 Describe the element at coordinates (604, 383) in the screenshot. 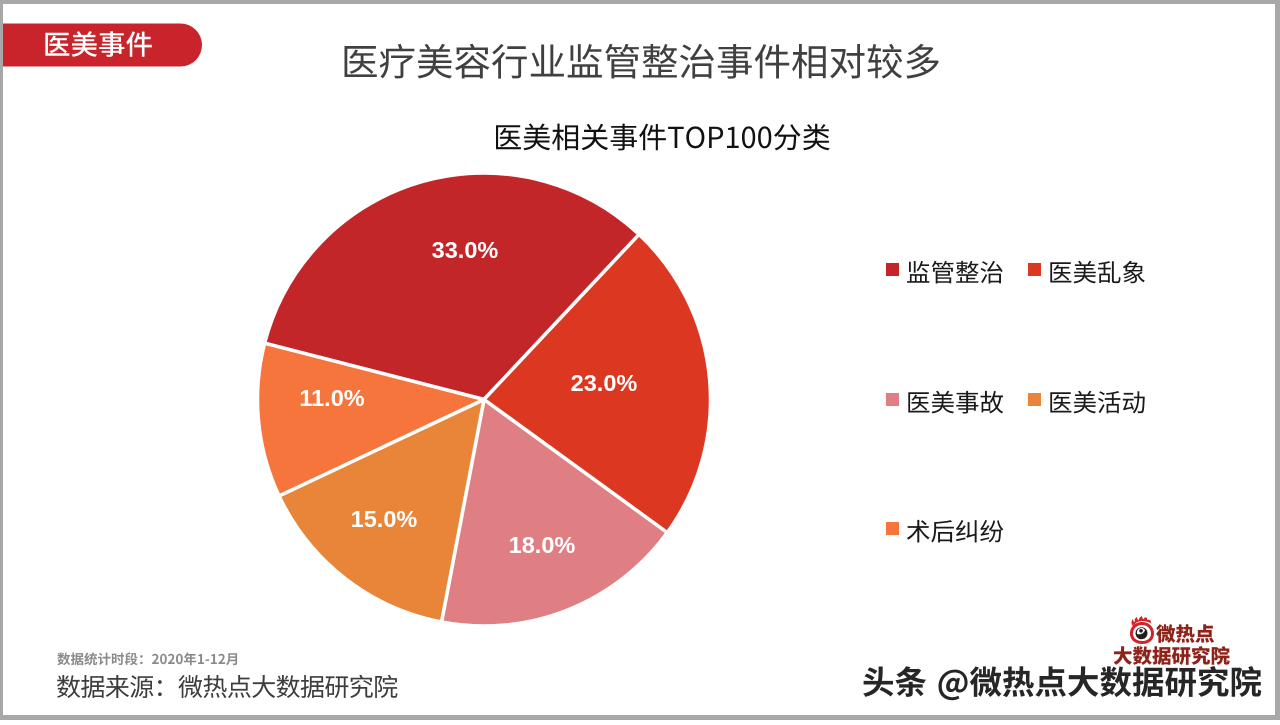

I see `svg-text: 23.0%` at that location.